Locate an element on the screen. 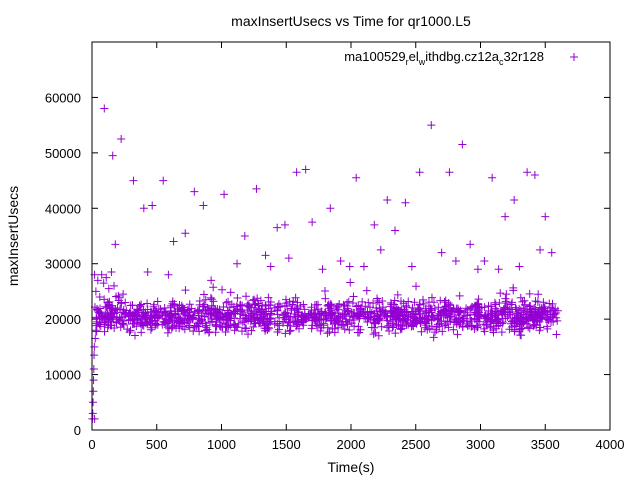 The height and width of the screenshot is (480, 640). legend-marker is located at coordinates (574, 57).